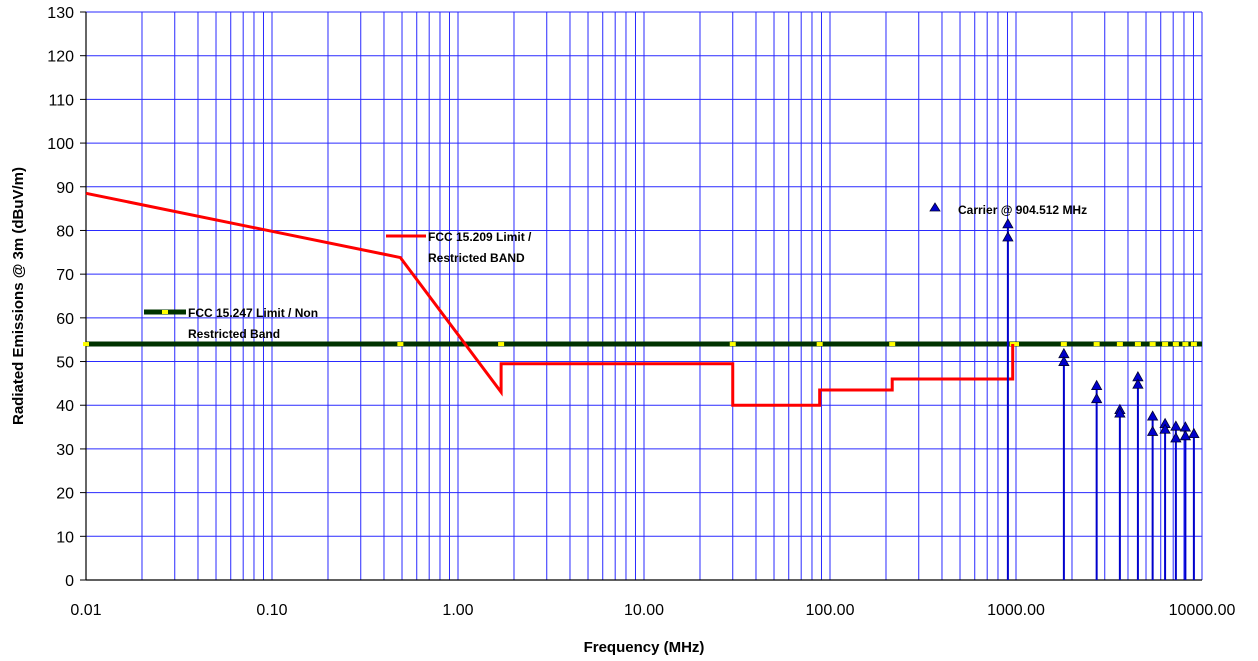 This screenshot has width=1258, height=661. What do you see at coordinates (935, 207) in the screenshot?
I see `legend-swatch-carrier` at bounding box center [935, 207].